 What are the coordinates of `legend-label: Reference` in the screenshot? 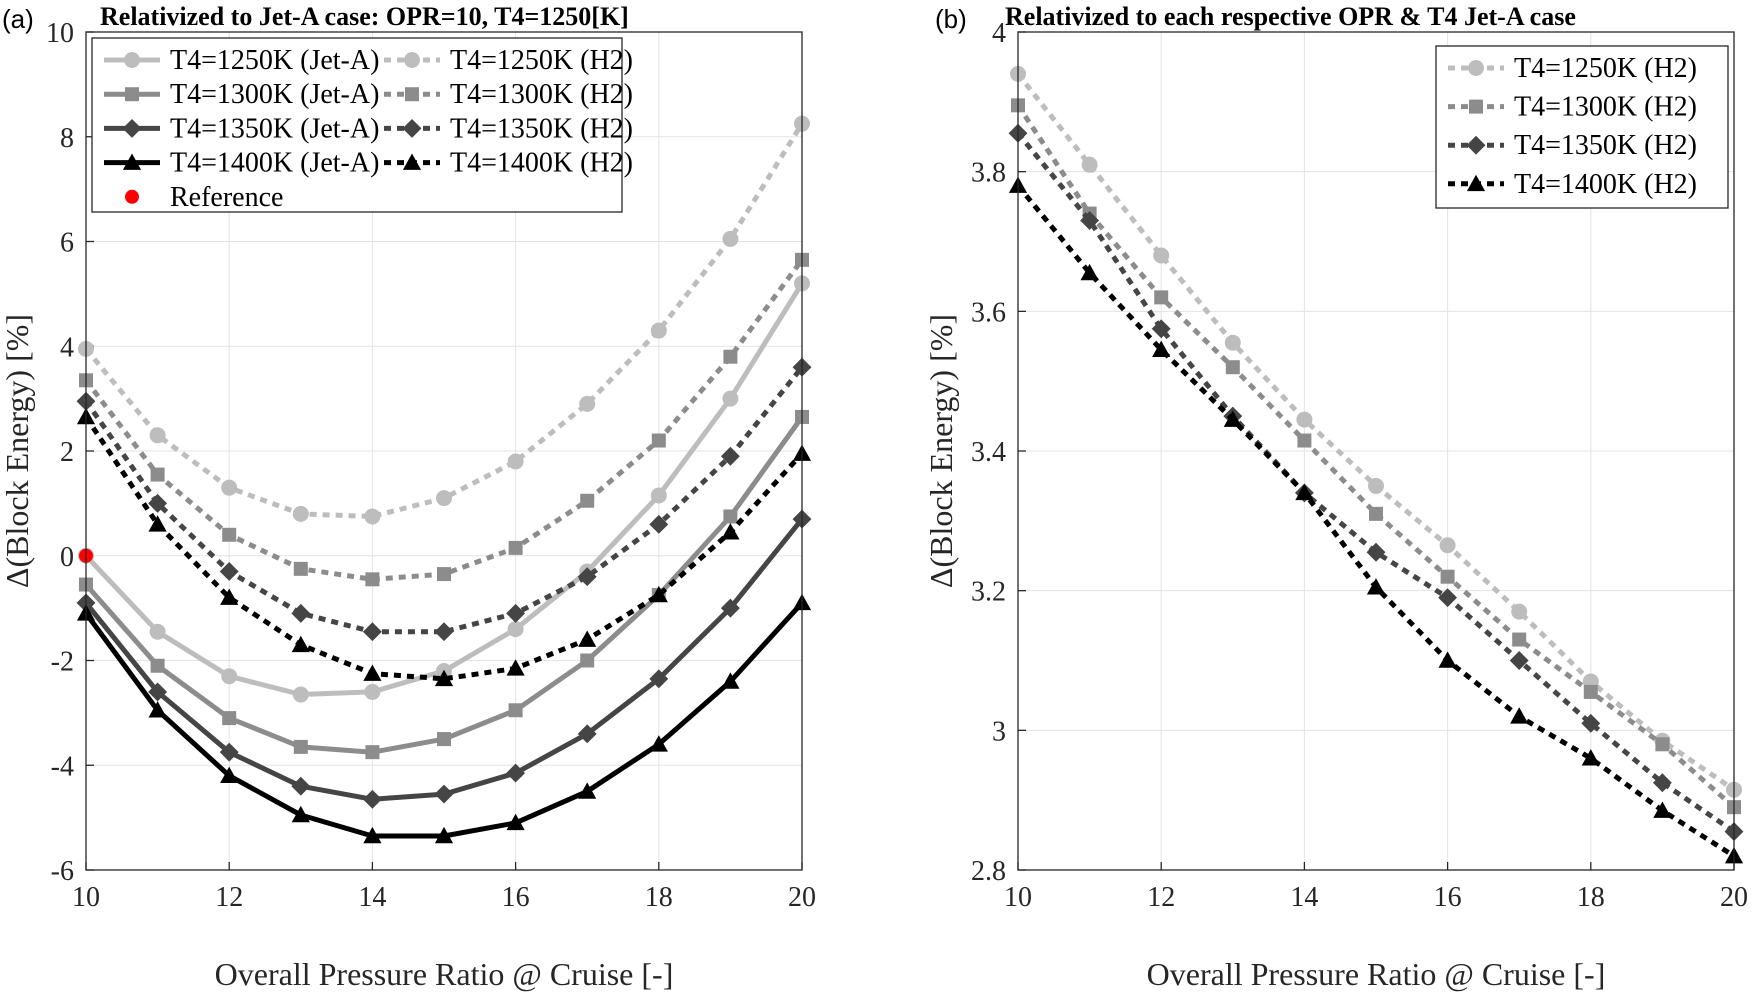 It's located at (226, 197).